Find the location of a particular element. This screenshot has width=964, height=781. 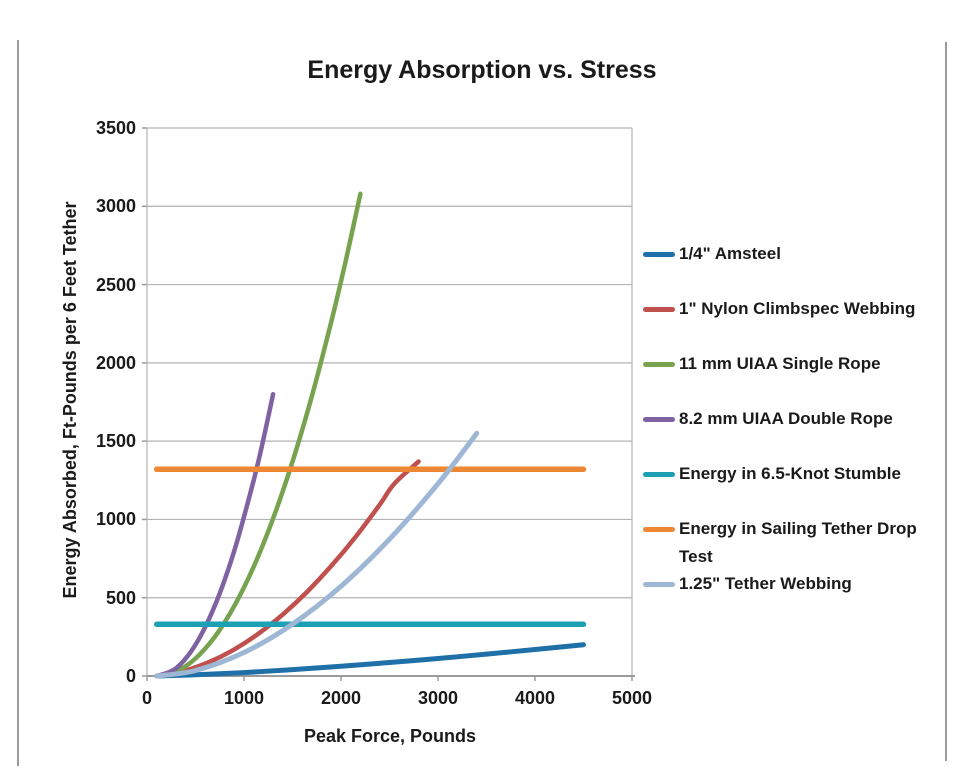

legend-label: 1.25" Tether Webbing is located at coordinates (765, 583).